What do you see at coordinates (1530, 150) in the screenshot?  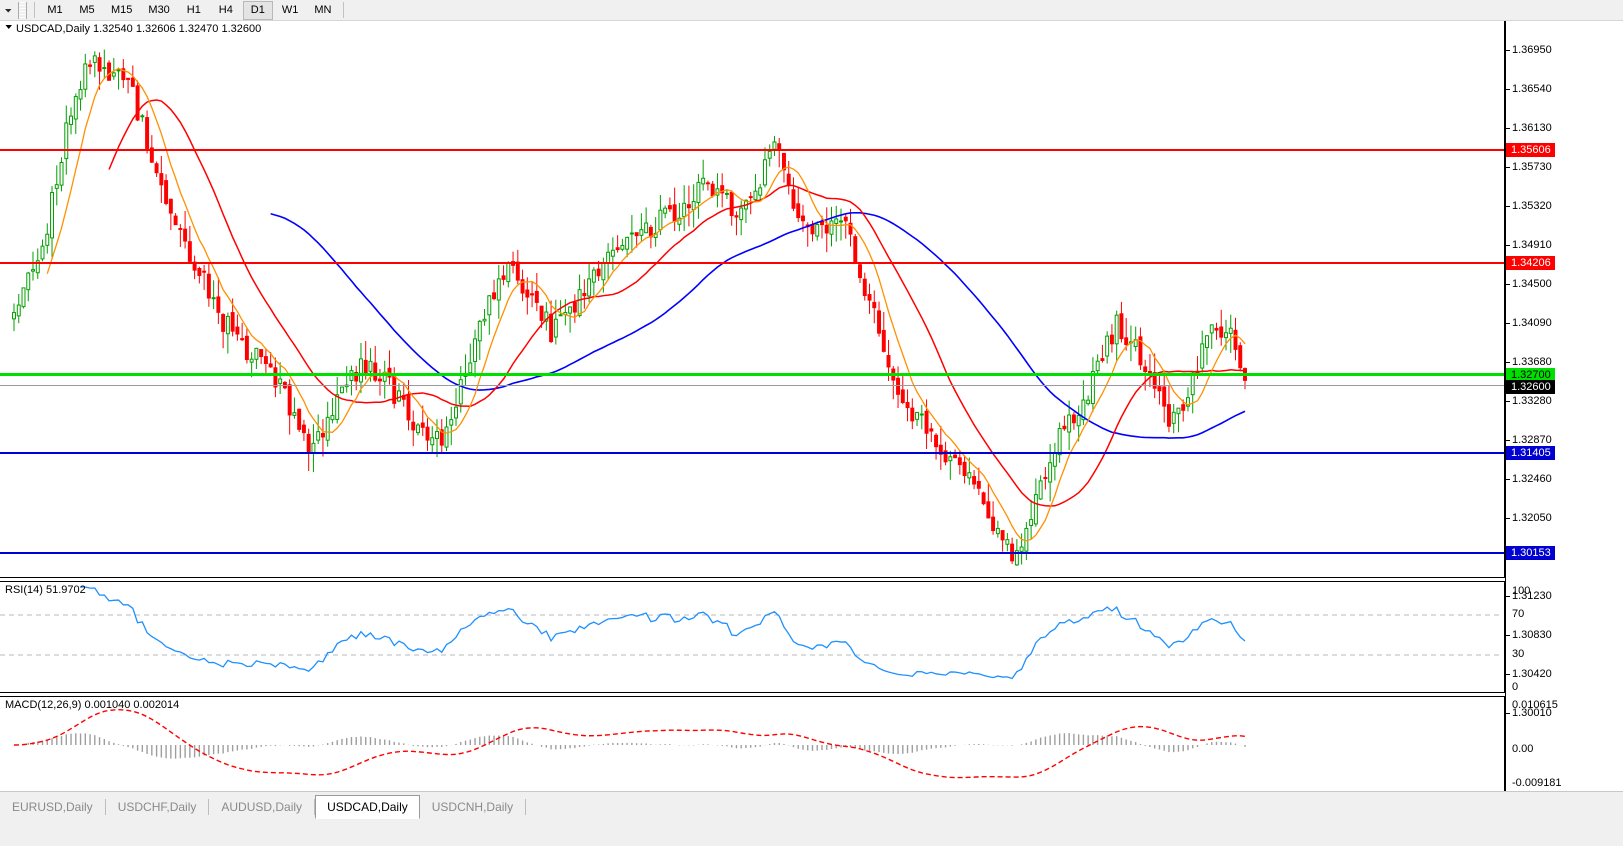 I see `level-badge-135606: 1.35606` at bounding box center [1530, 150].